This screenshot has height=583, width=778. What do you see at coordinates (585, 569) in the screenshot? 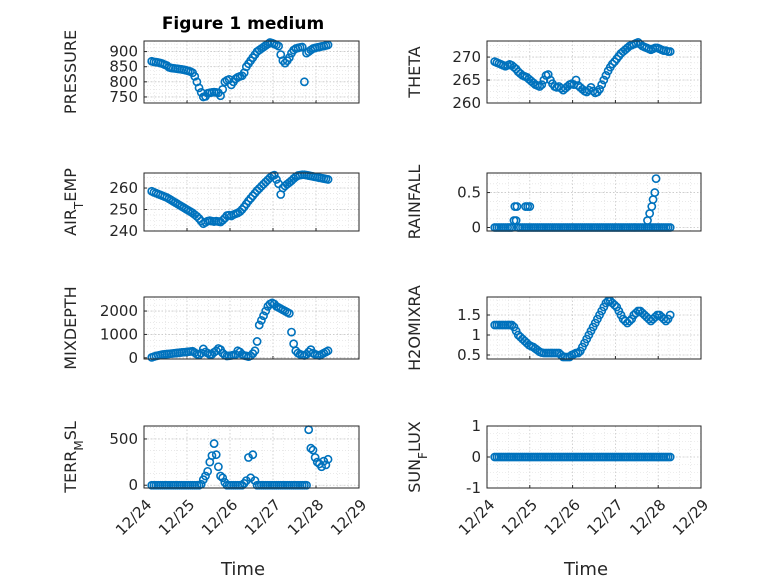
I see `x-axis-label-right: Time` at bounding box center [585, 569].